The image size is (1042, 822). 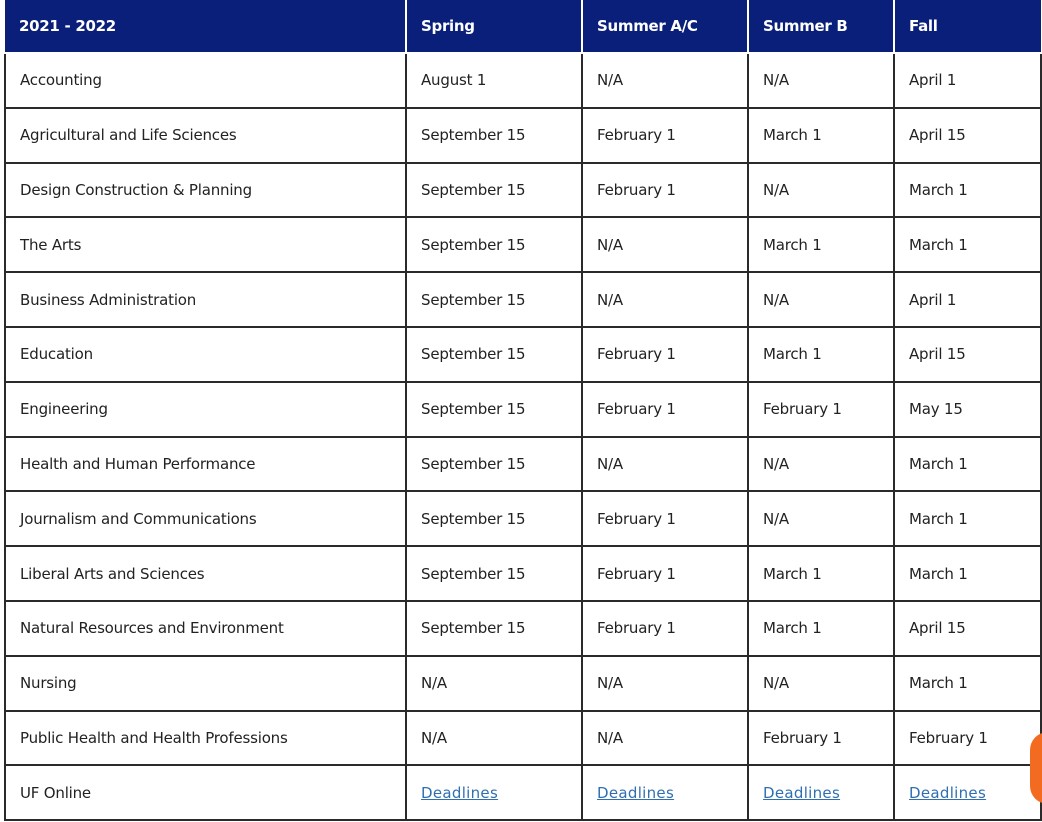 I want to click on college-name: Journalism and Communications, so click(x=205, y=519).